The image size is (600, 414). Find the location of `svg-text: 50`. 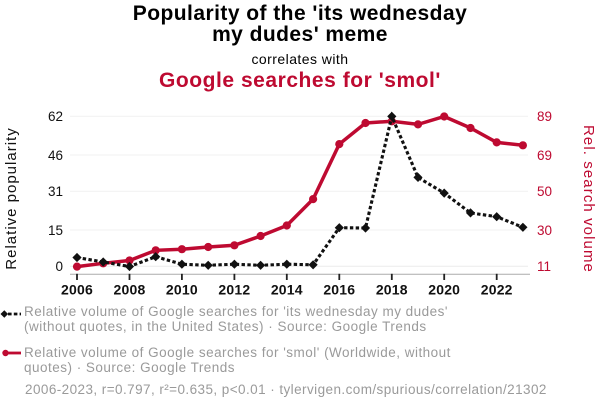

svg-text: 50 is located at coordinates (544, 191).